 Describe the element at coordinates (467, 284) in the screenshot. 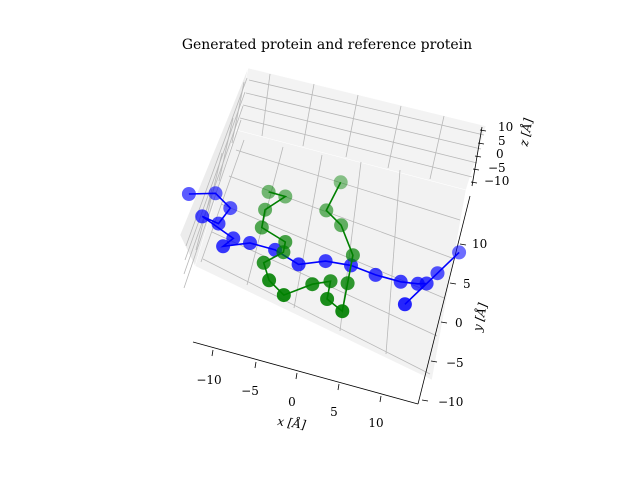

I see `y-tick-label: 5` at that location.